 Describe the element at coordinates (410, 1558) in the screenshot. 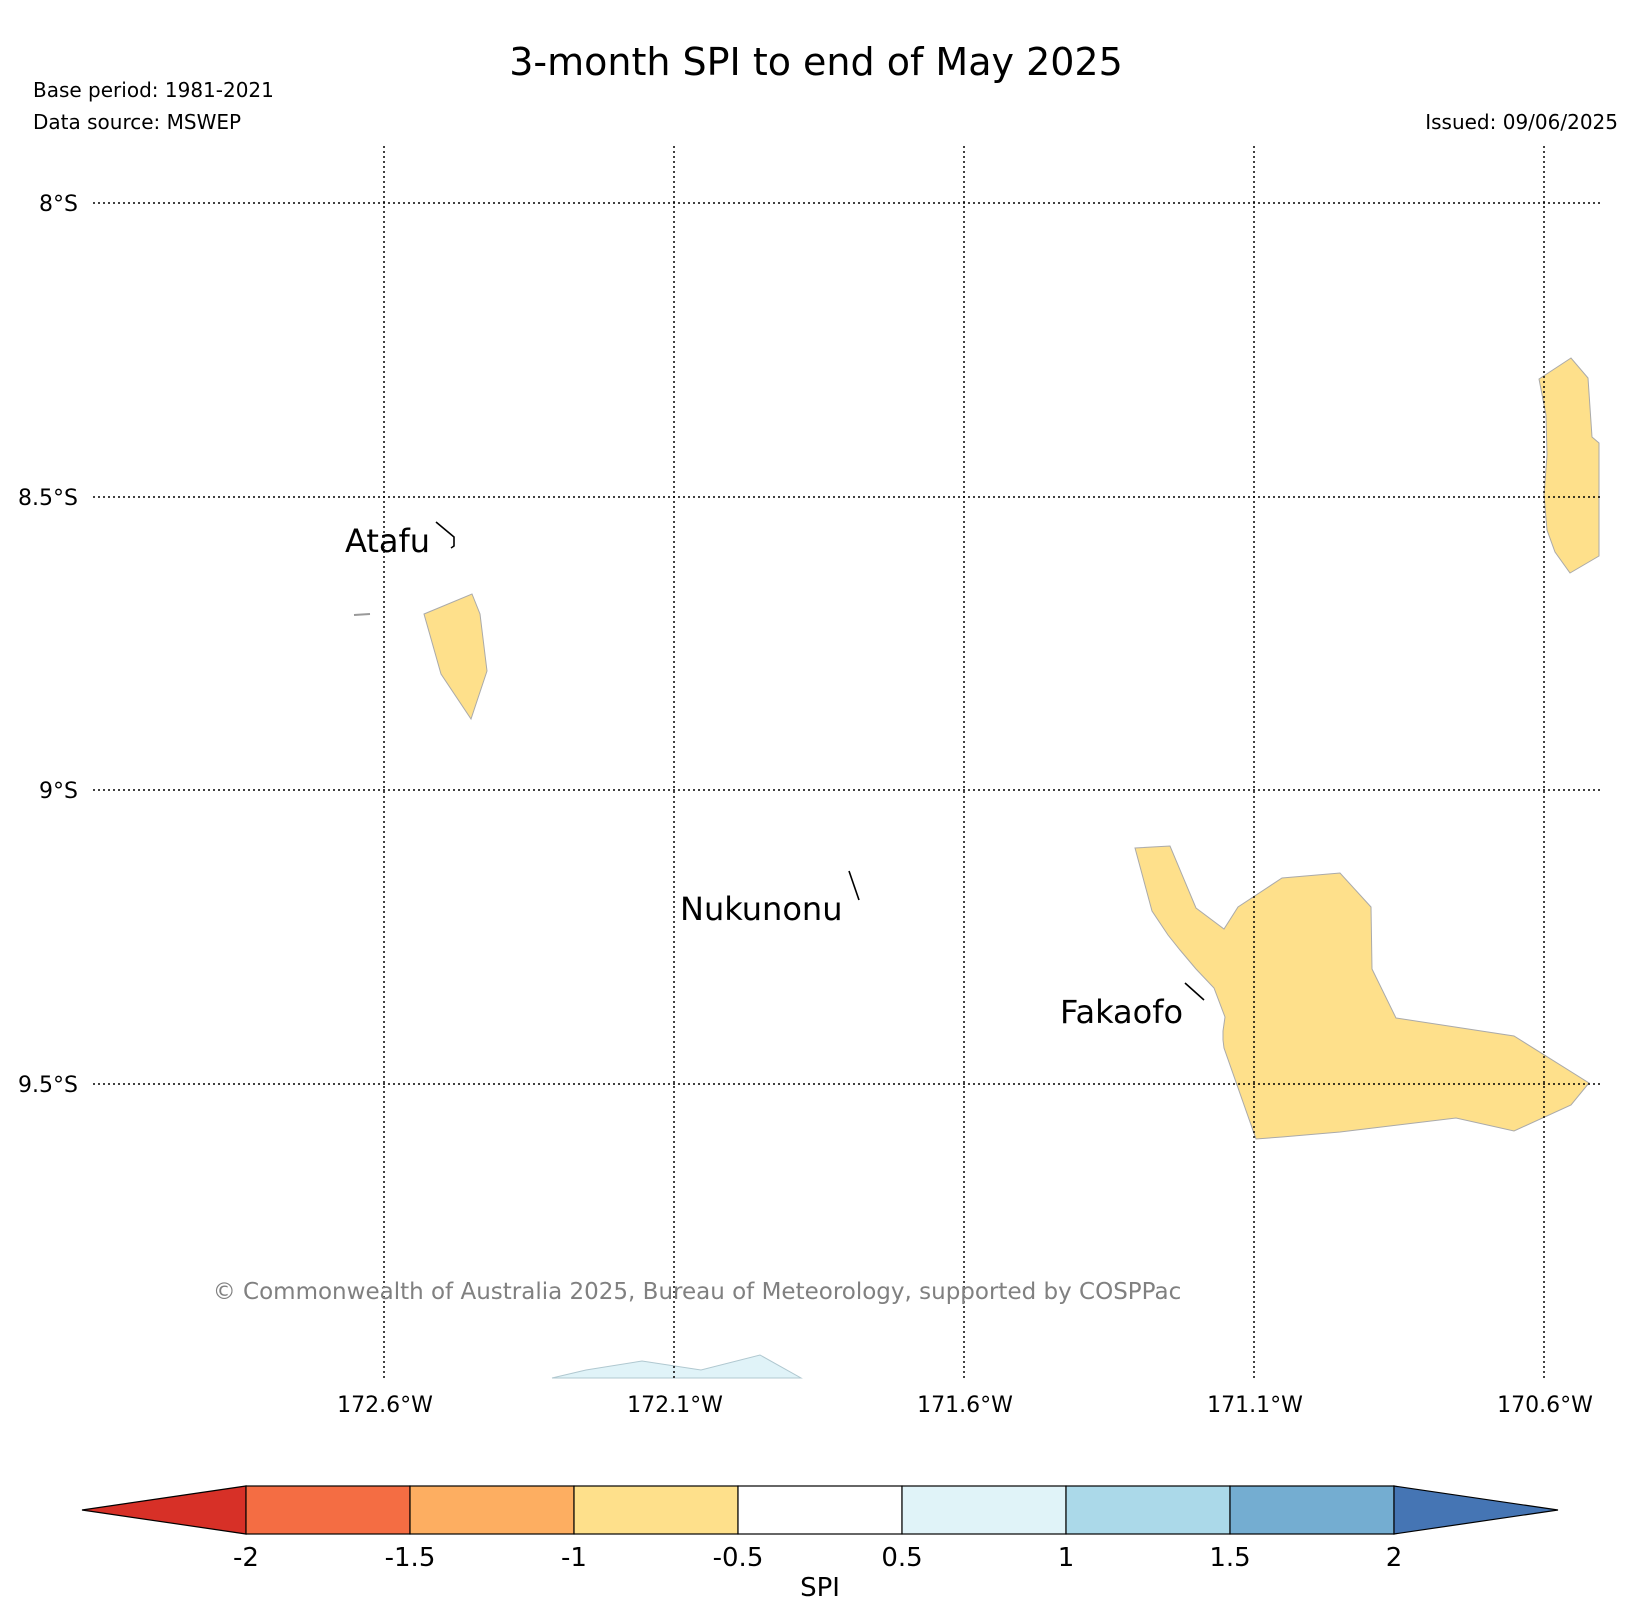

I see `colorbar-tick: -1.5` at that location.